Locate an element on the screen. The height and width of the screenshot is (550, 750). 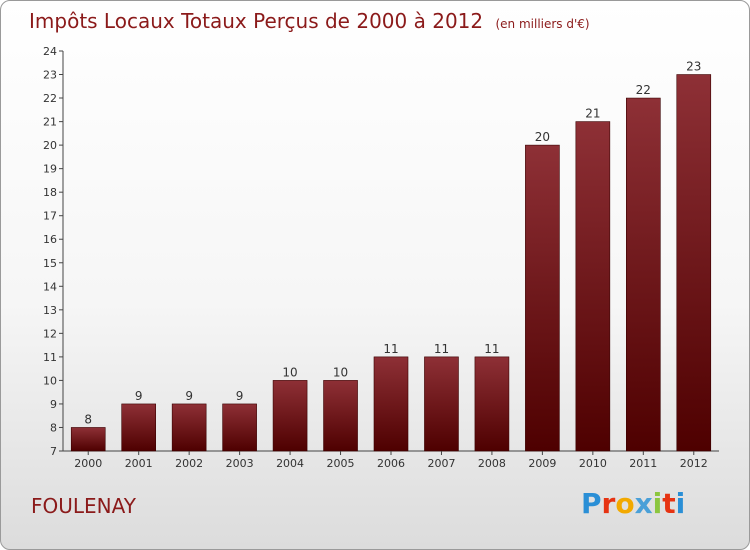
bar-2011 is located at coordinates (643, 274).